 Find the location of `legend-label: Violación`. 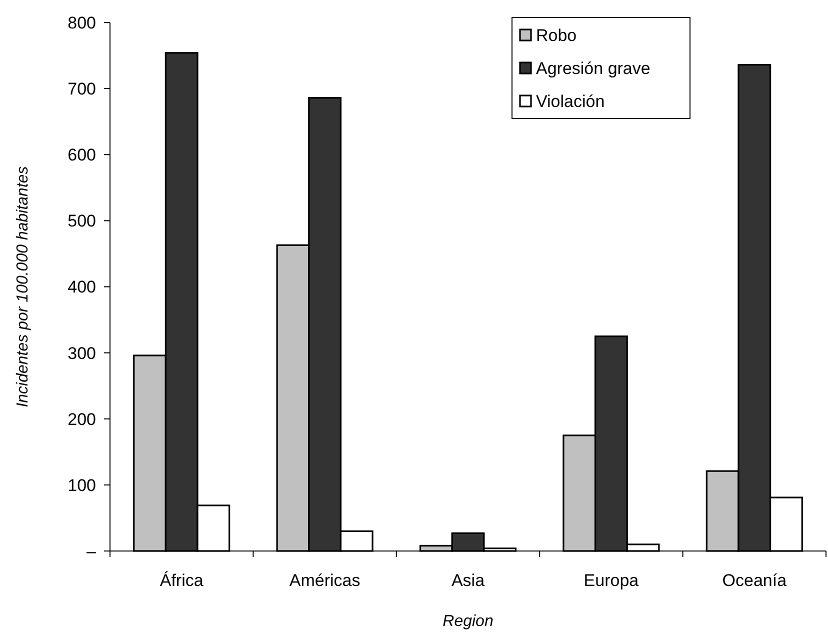

legend-label: Violación is located at coordinates (570, 101).